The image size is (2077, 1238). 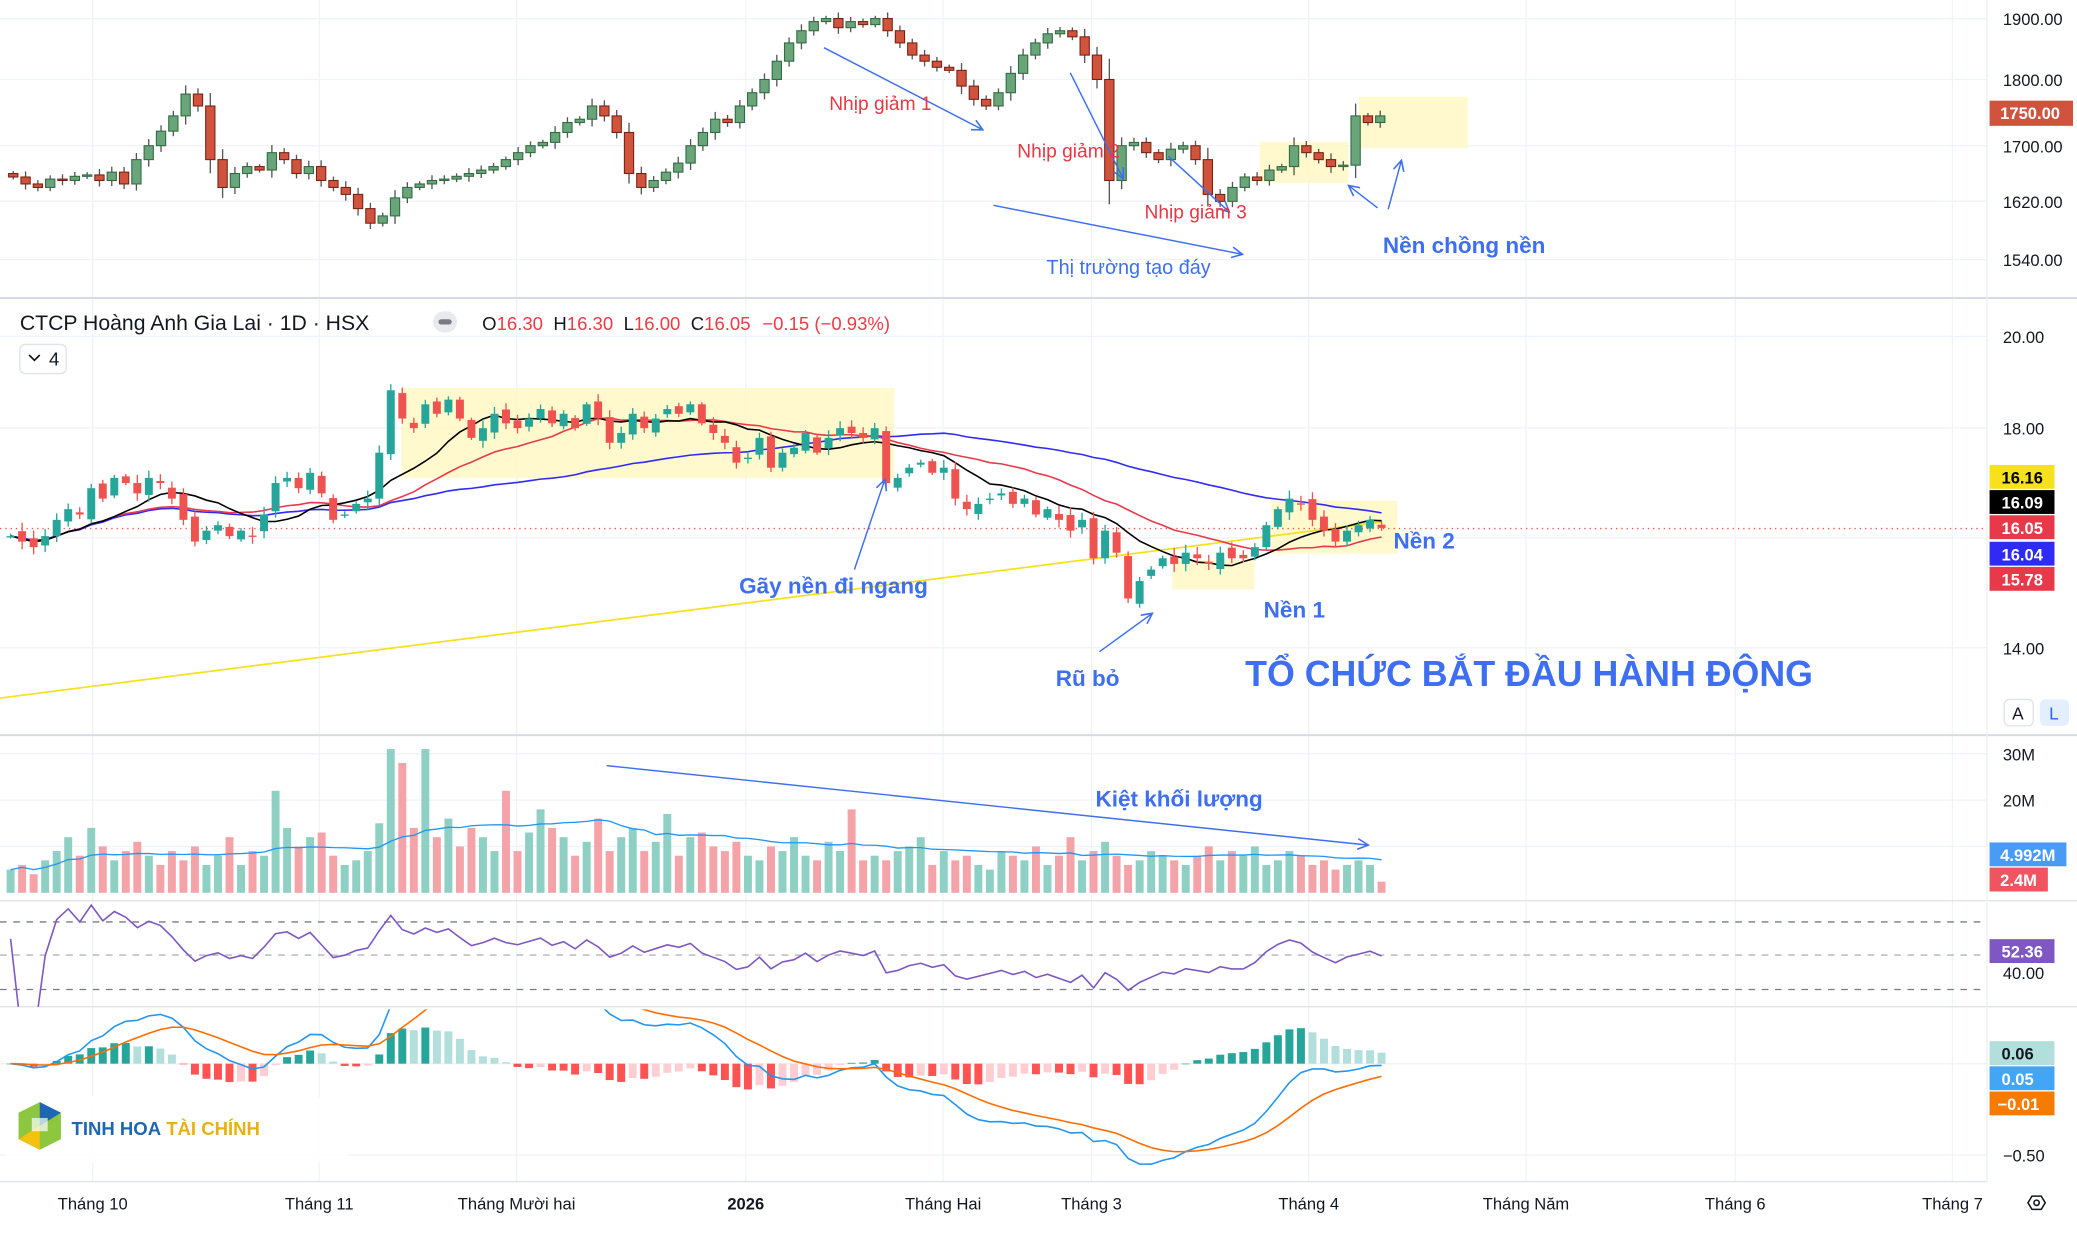 What do you see at coordinates (2054, 712) in the screenshot?
I see `log-scale-button: L` at bounding box center [2054, 712].